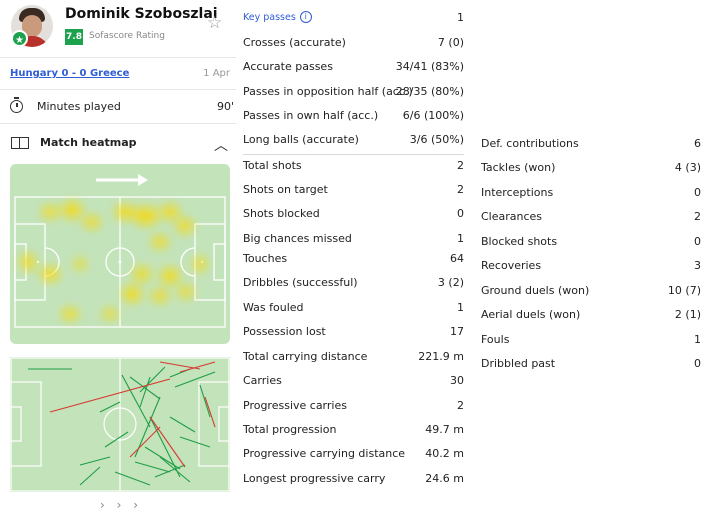 The width and height of the screenshot is (720, 520). I want to click on minutes-played-value: 90', so click(225, 106).